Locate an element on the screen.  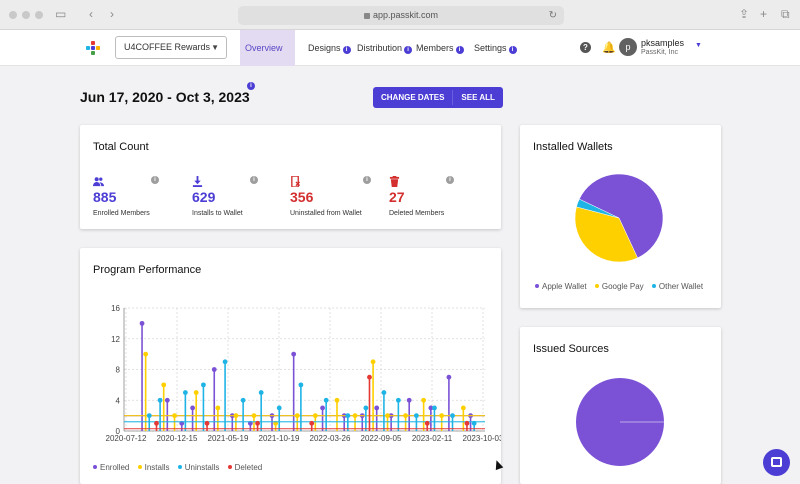
see-all-button: SEE ALL is located at coordinates (478, 97).